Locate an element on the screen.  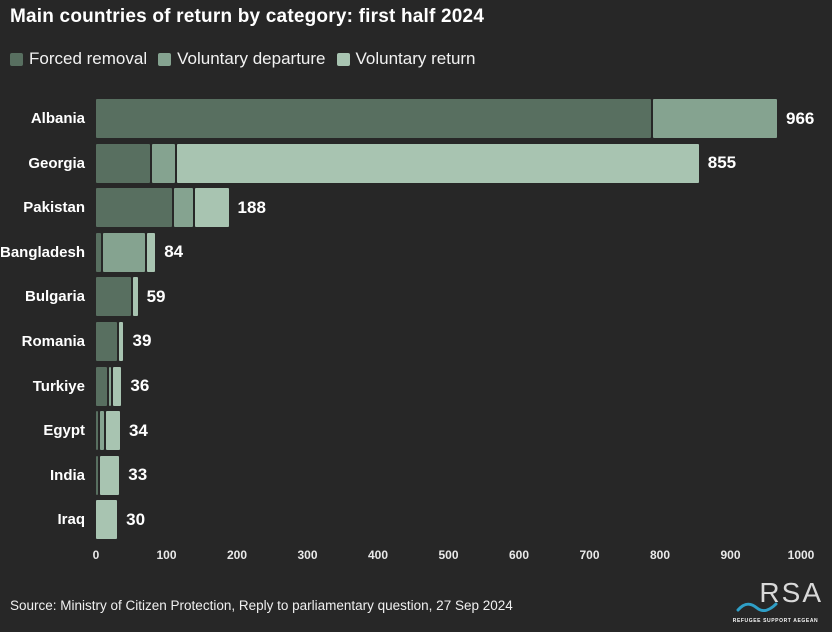
x-axis-tick-label: 900 is located at coordinates (730, 555).